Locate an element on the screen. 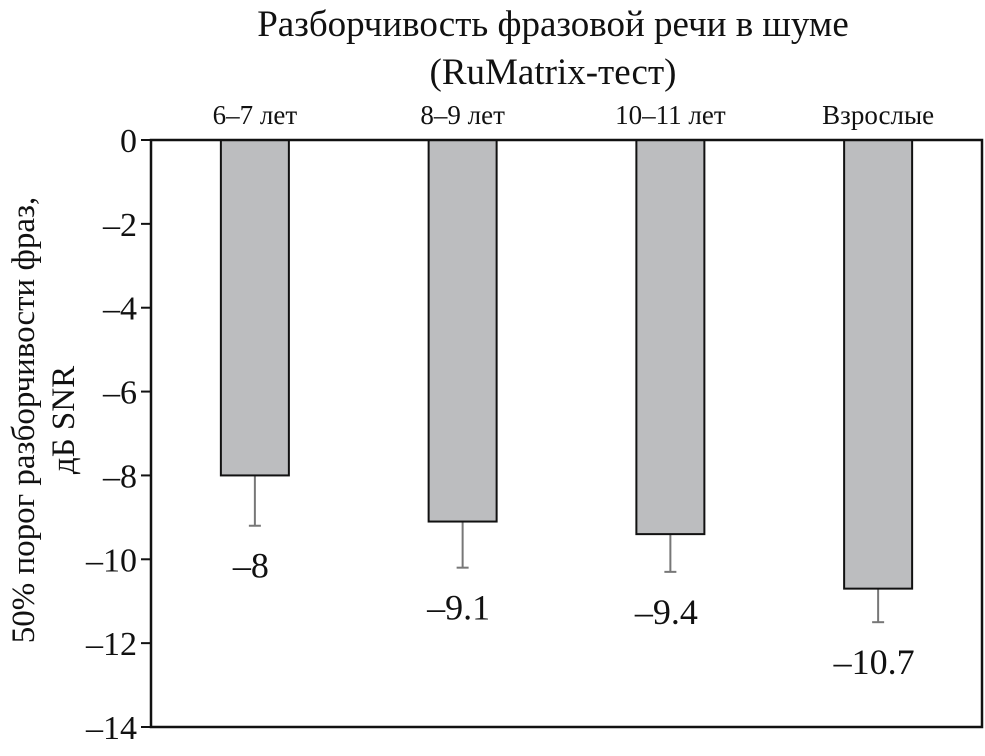 The width and height of the screenshot is (985, 756). y-tick-label: –12 is located at coordinates (111, 644).